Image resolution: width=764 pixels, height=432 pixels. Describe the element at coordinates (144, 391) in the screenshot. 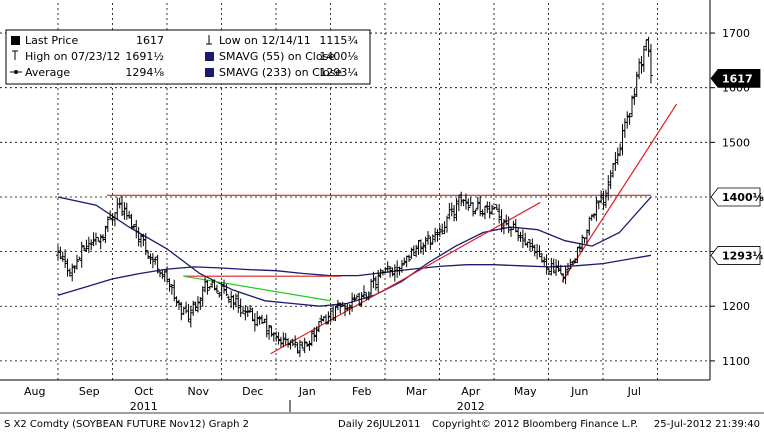

I see `x-tick-label: Oct` at that location.